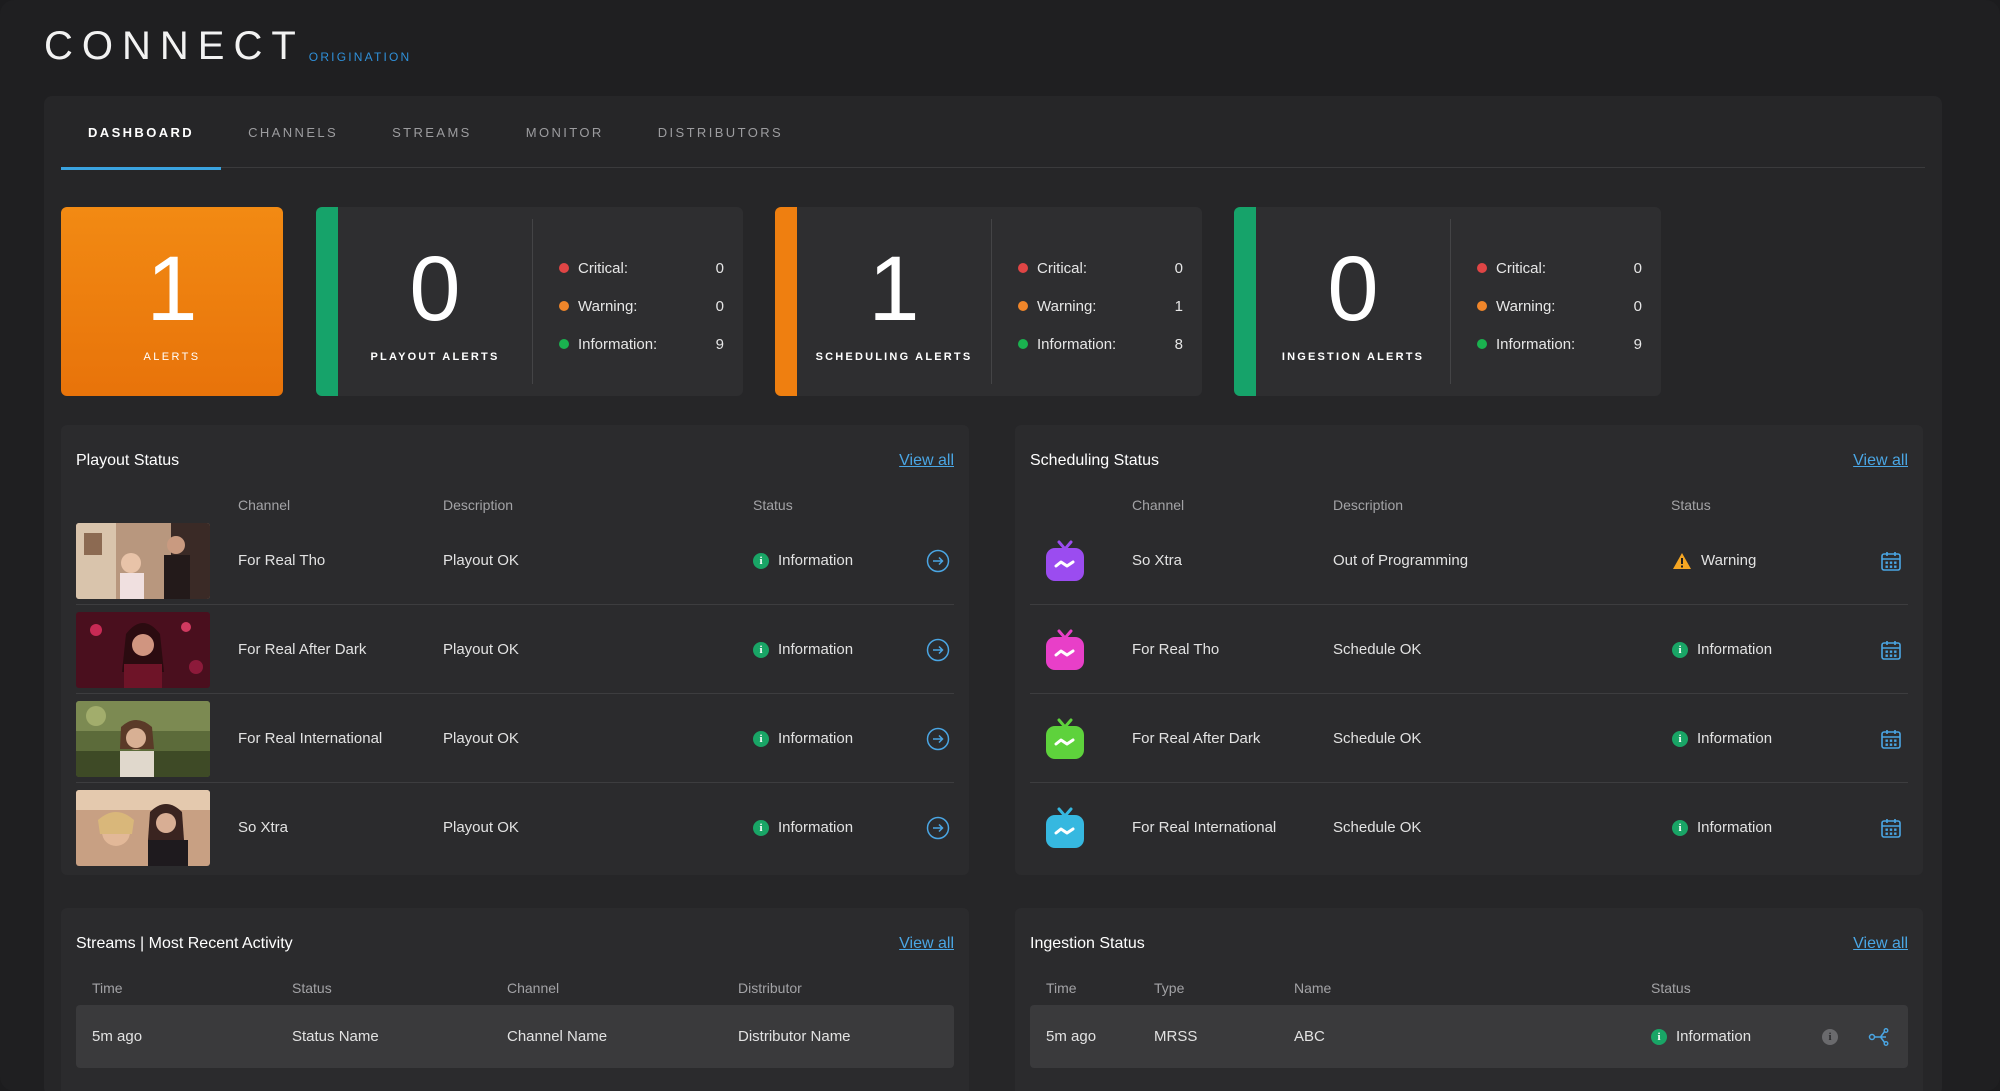 Image resolution: width=2000 pixels, height=1091 pixels. What do you see at coordinates (988, 301) in the screenshot?
I see `scheduling-alerts-card: 1 SCHEDULING ALERTS Critical: 0 Warning` at bounding box center [988, 301].